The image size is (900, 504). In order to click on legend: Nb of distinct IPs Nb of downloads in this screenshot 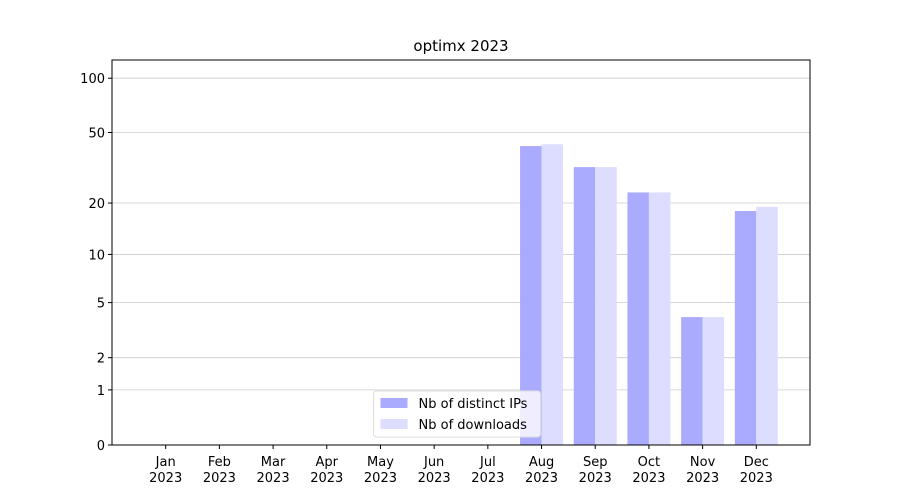, I will do `click(457, 414)`.